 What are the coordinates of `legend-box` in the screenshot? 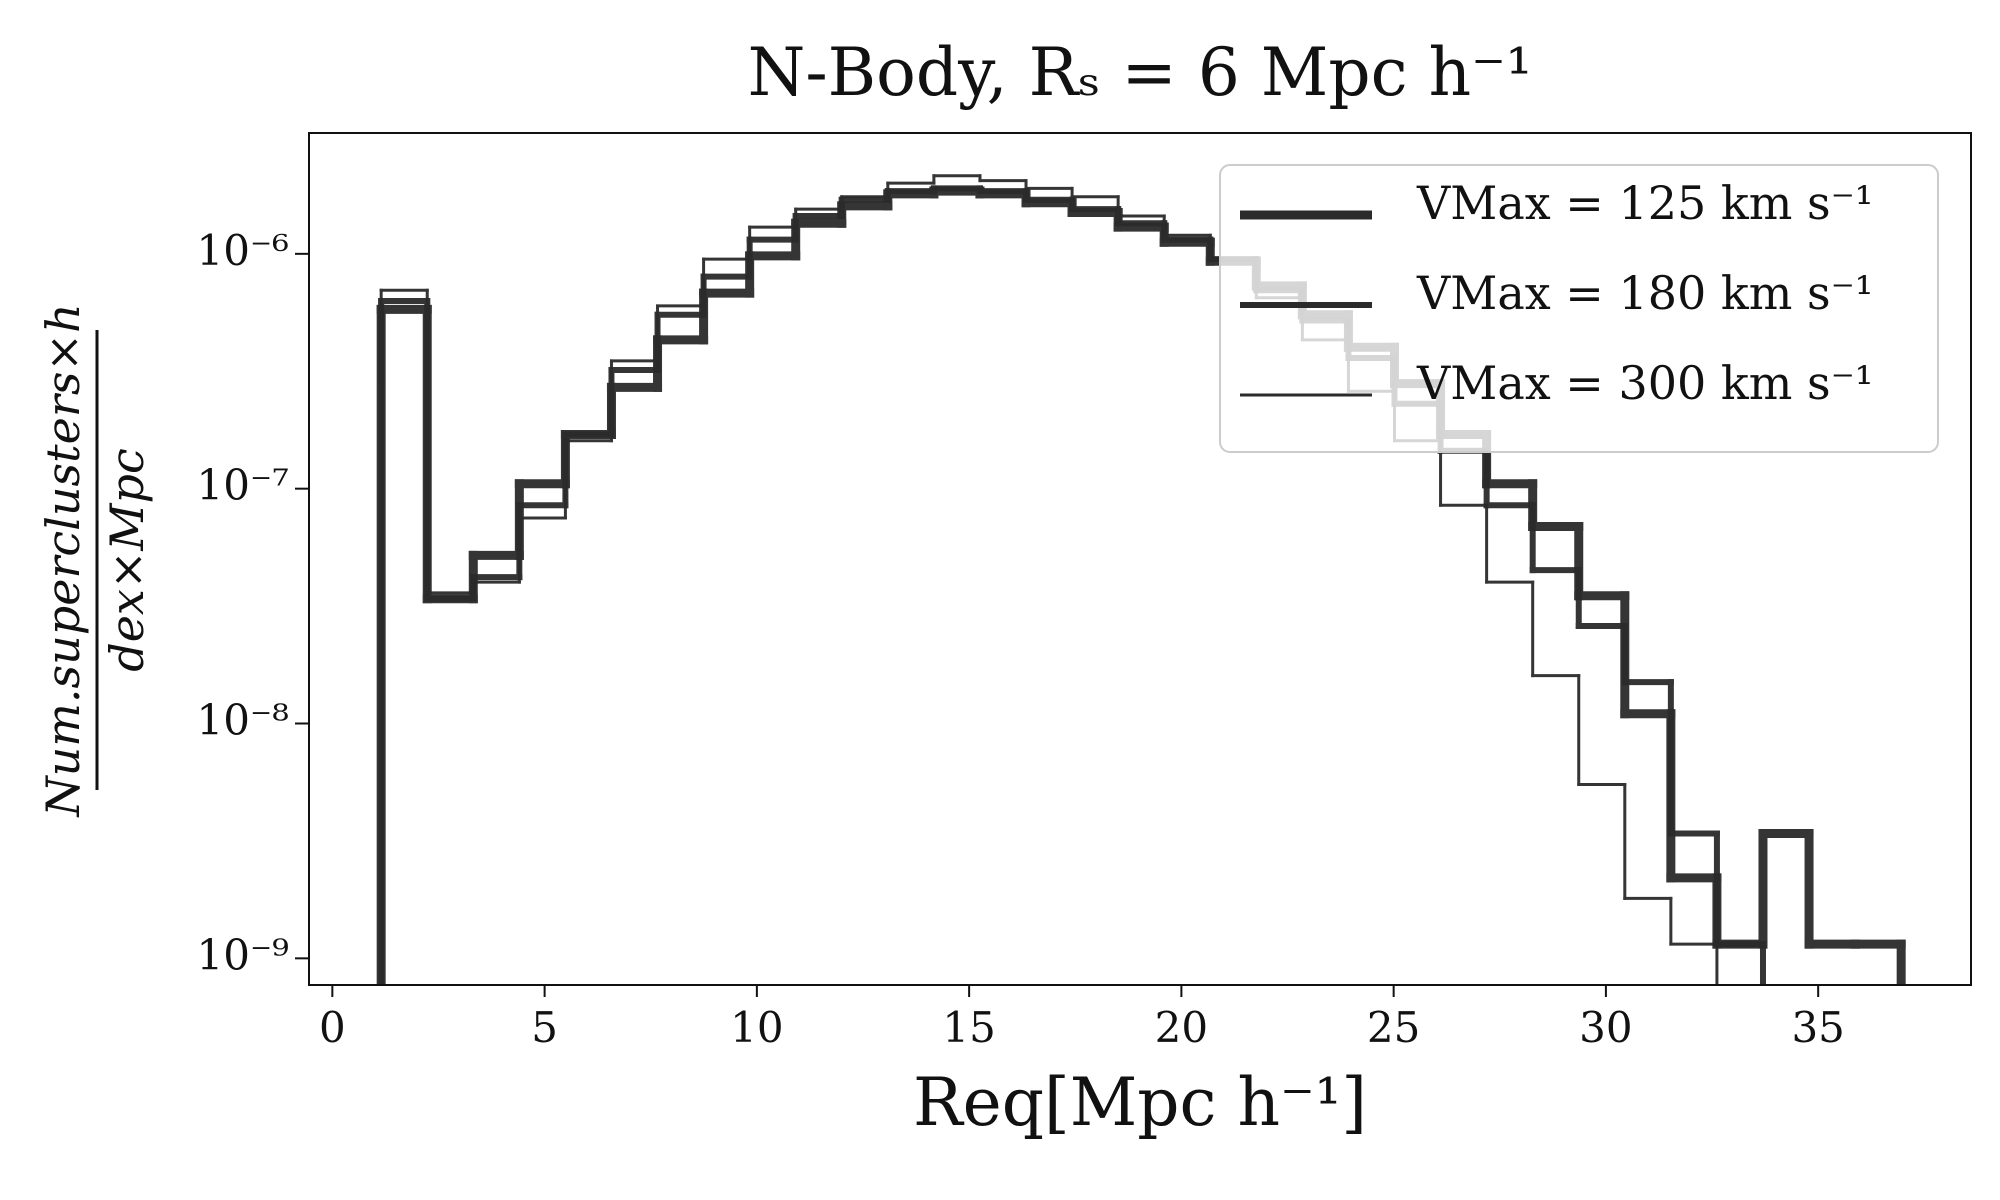 It's located at (1579, 308).